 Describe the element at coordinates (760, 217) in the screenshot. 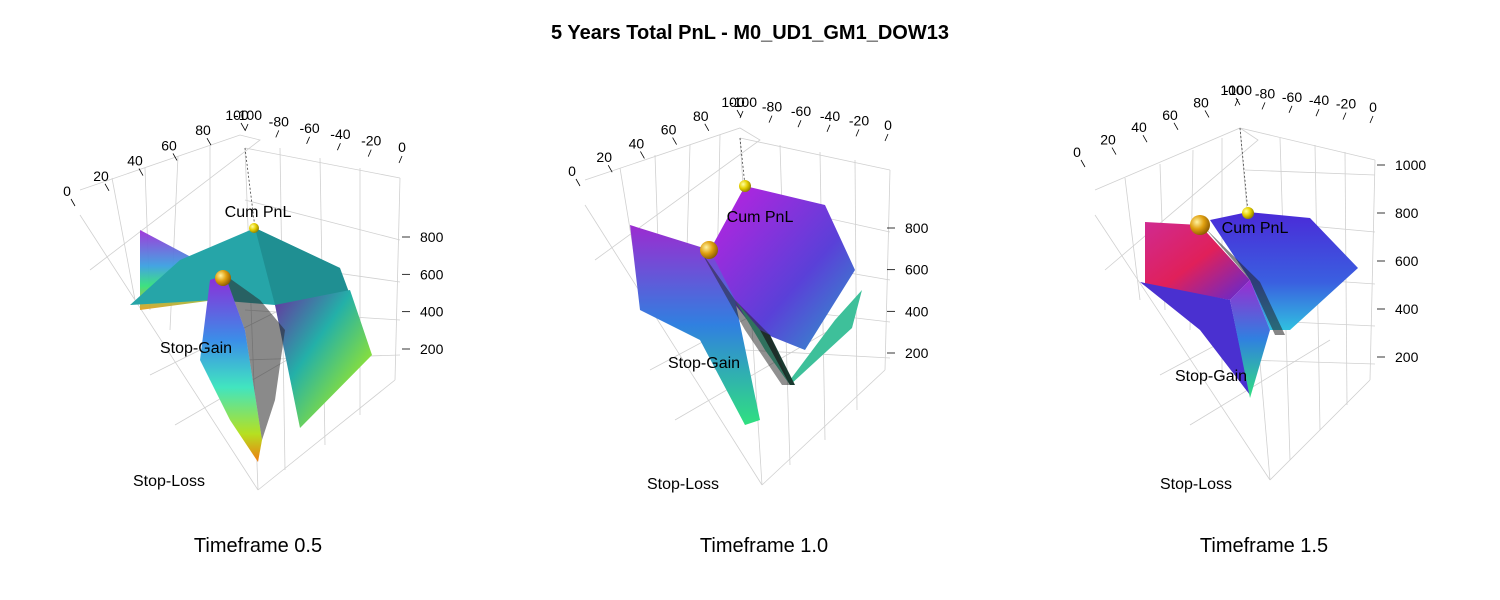

I see `panel-2-z-label: Cum PnL` at that location.